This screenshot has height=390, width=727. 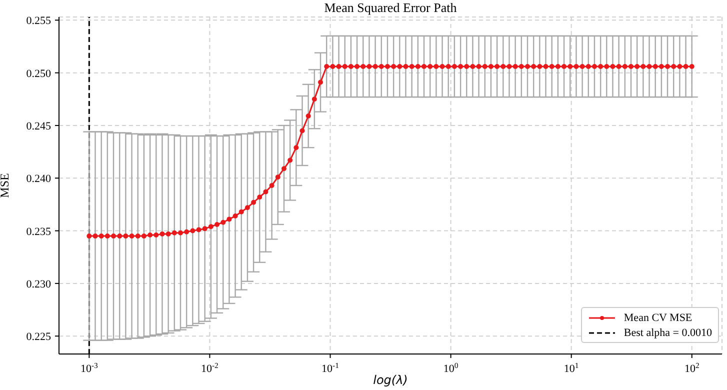 What do you see at coordinates (39, 126) in the screenshot?
I see `y-tick-label: 0.245` at bounding box center [39, 126].